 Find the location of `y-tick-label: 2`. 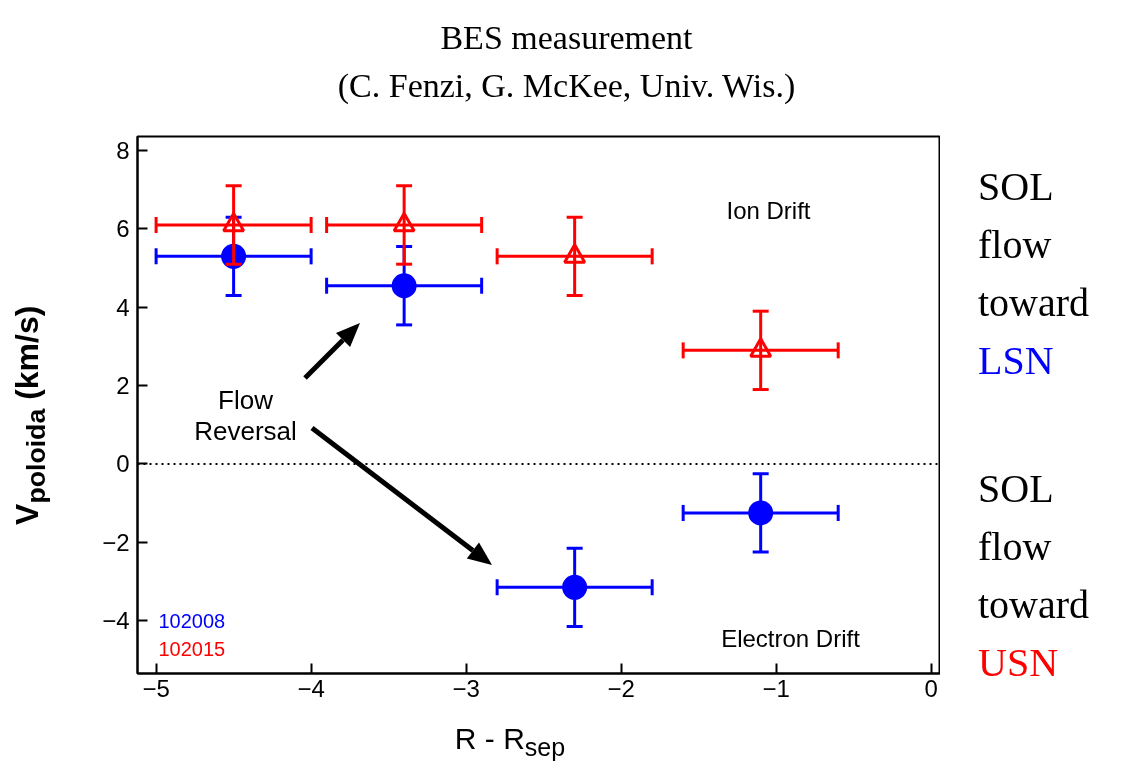

y-tick-label: 2 is located at coordinates (123, 386).